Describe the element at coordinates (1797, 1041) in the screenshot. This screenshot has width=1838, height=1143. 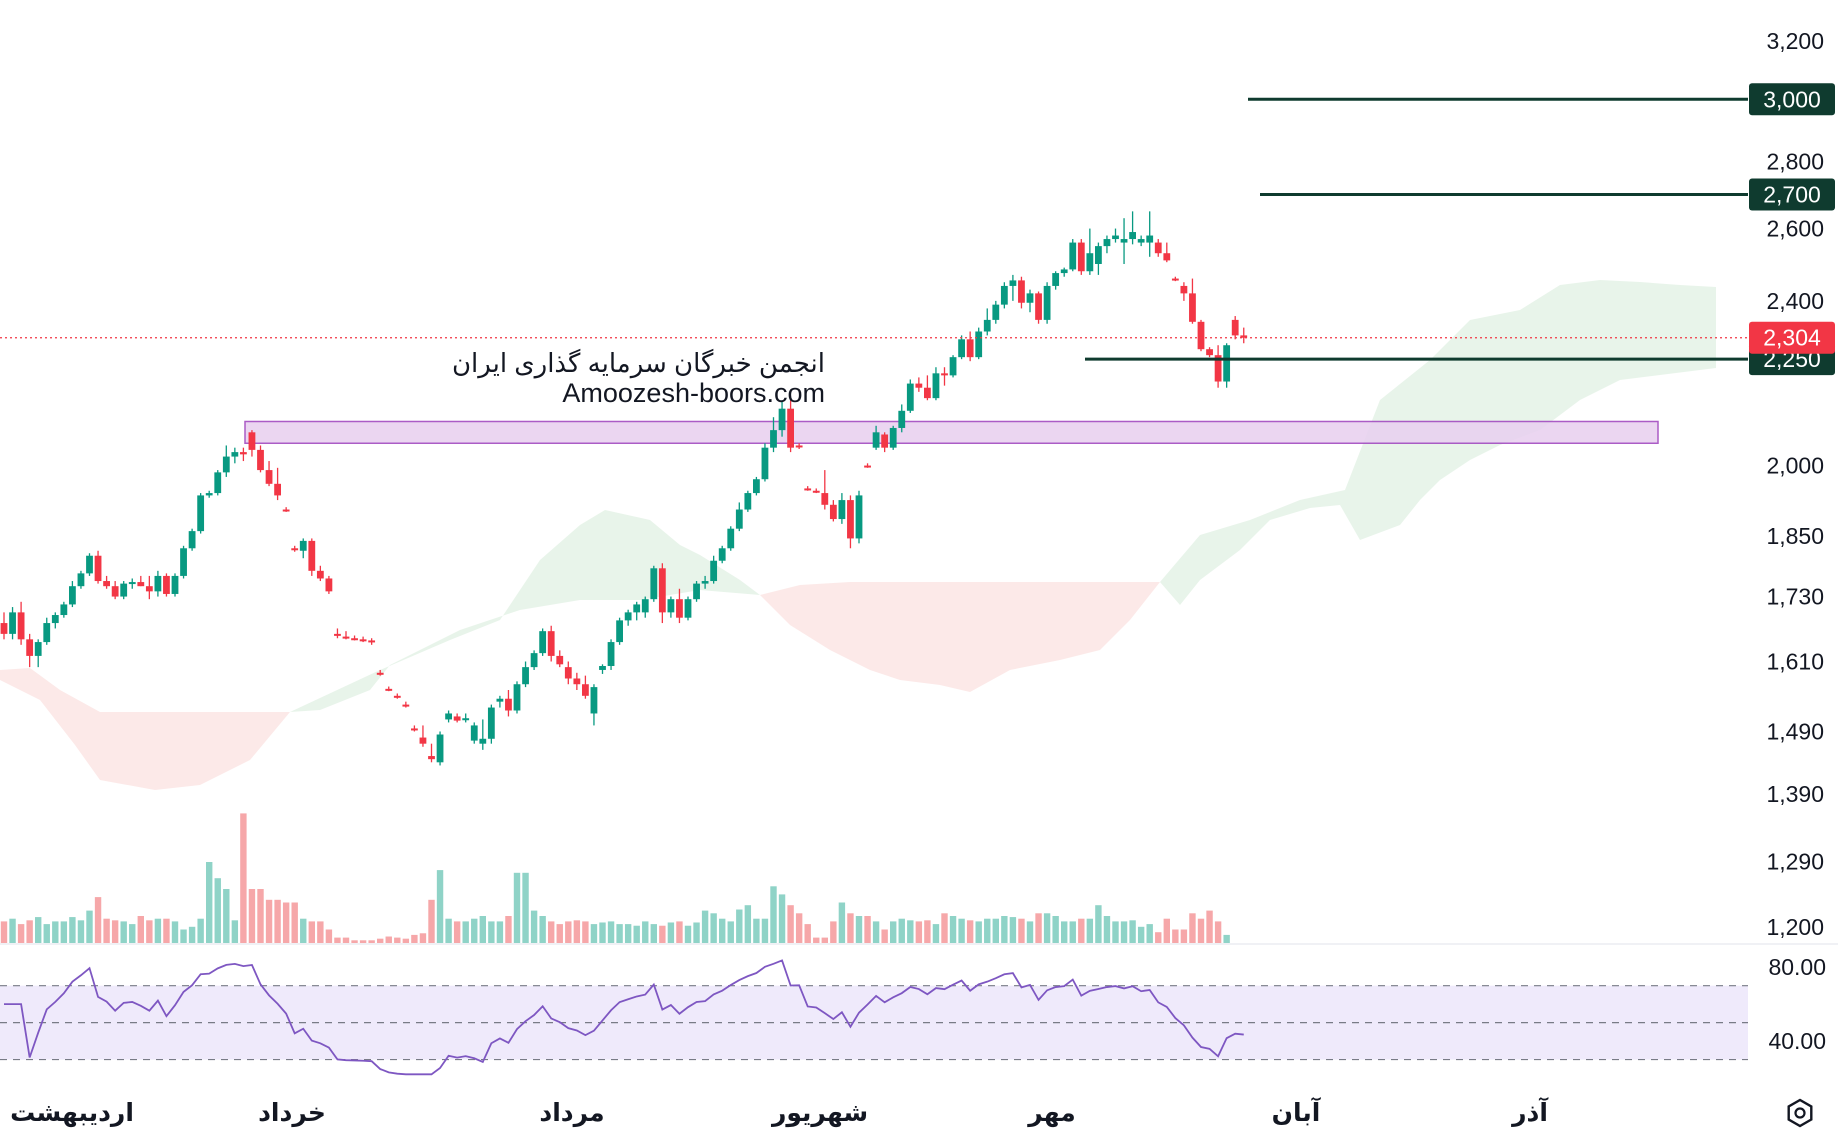
I see `rsi-tick-label: 40.00` at that location.